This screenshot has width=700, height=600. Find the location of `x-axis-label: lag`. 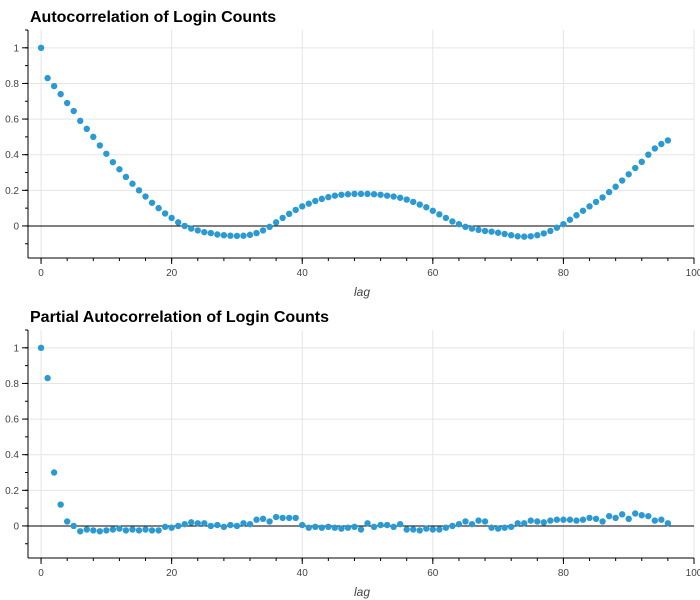

x-axis-label: lag is located at coordinates (362, 292).